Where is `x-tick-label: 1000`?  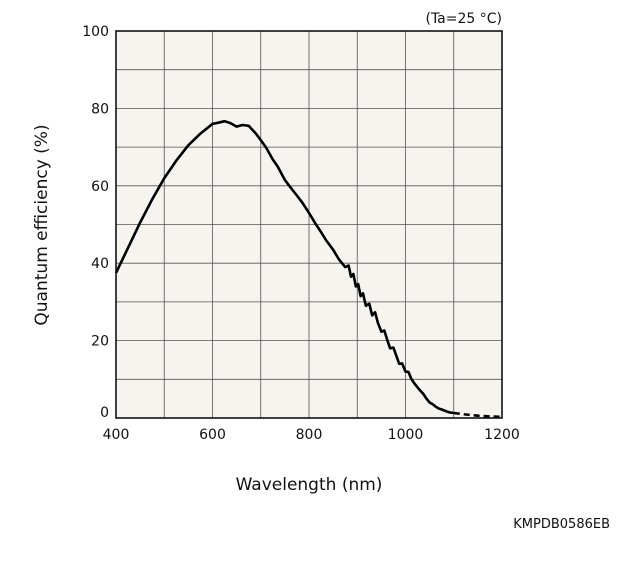 x-tick-label: 1000 is located at coordinates (406, 435).